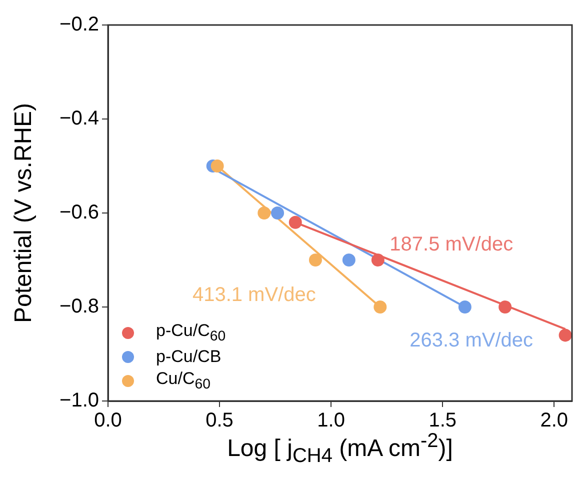 This screenshot has height=479, width=579. I want to click on y-tick-label: −0.2, so click(79, 25).